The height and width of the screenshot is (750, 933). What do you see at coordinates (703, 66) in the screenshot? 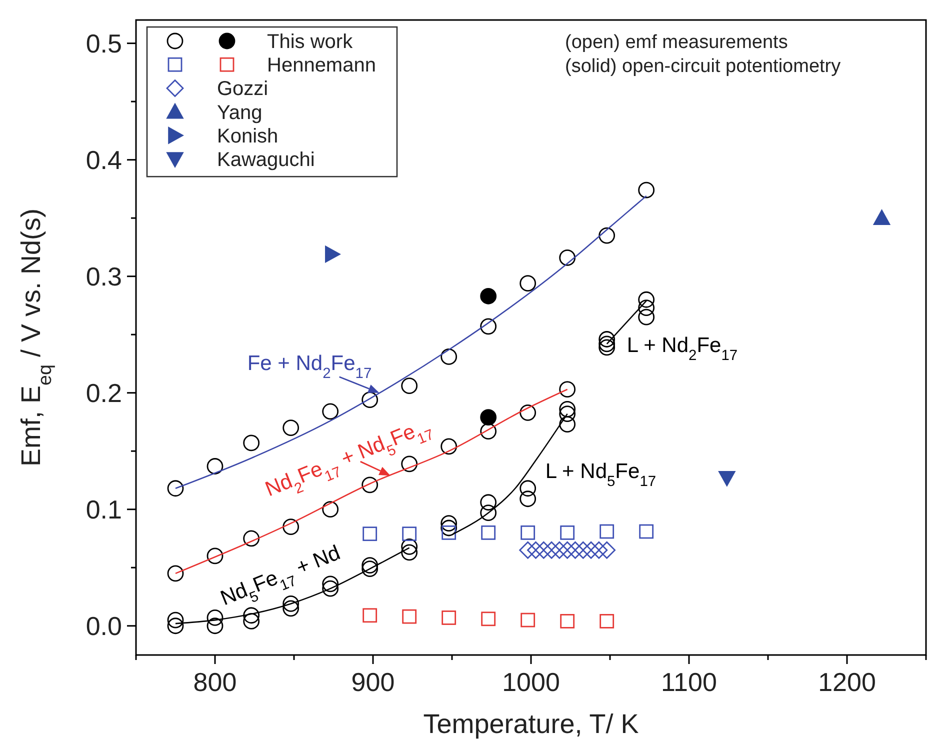
I see `annotation: (solid) open-circuit potentiometry` at bounding box center [703, 66].